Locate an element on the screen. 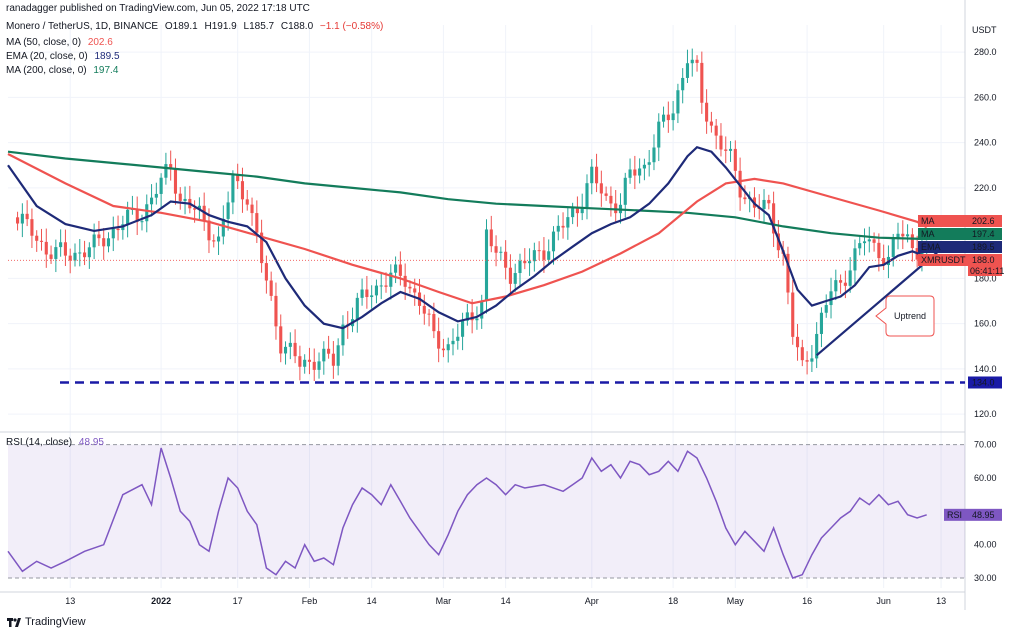  time-tick-label: 16 is located at coordinates (807, 601).